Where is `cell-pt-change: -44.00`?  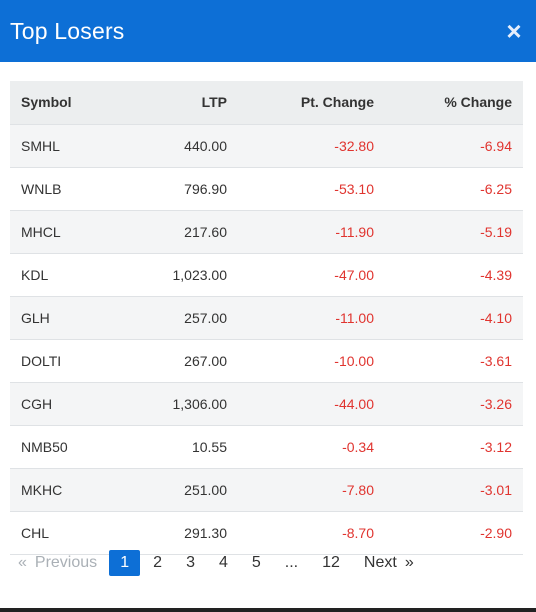
cell-pt-change: -44.00 is located at coordinates (311, 404).